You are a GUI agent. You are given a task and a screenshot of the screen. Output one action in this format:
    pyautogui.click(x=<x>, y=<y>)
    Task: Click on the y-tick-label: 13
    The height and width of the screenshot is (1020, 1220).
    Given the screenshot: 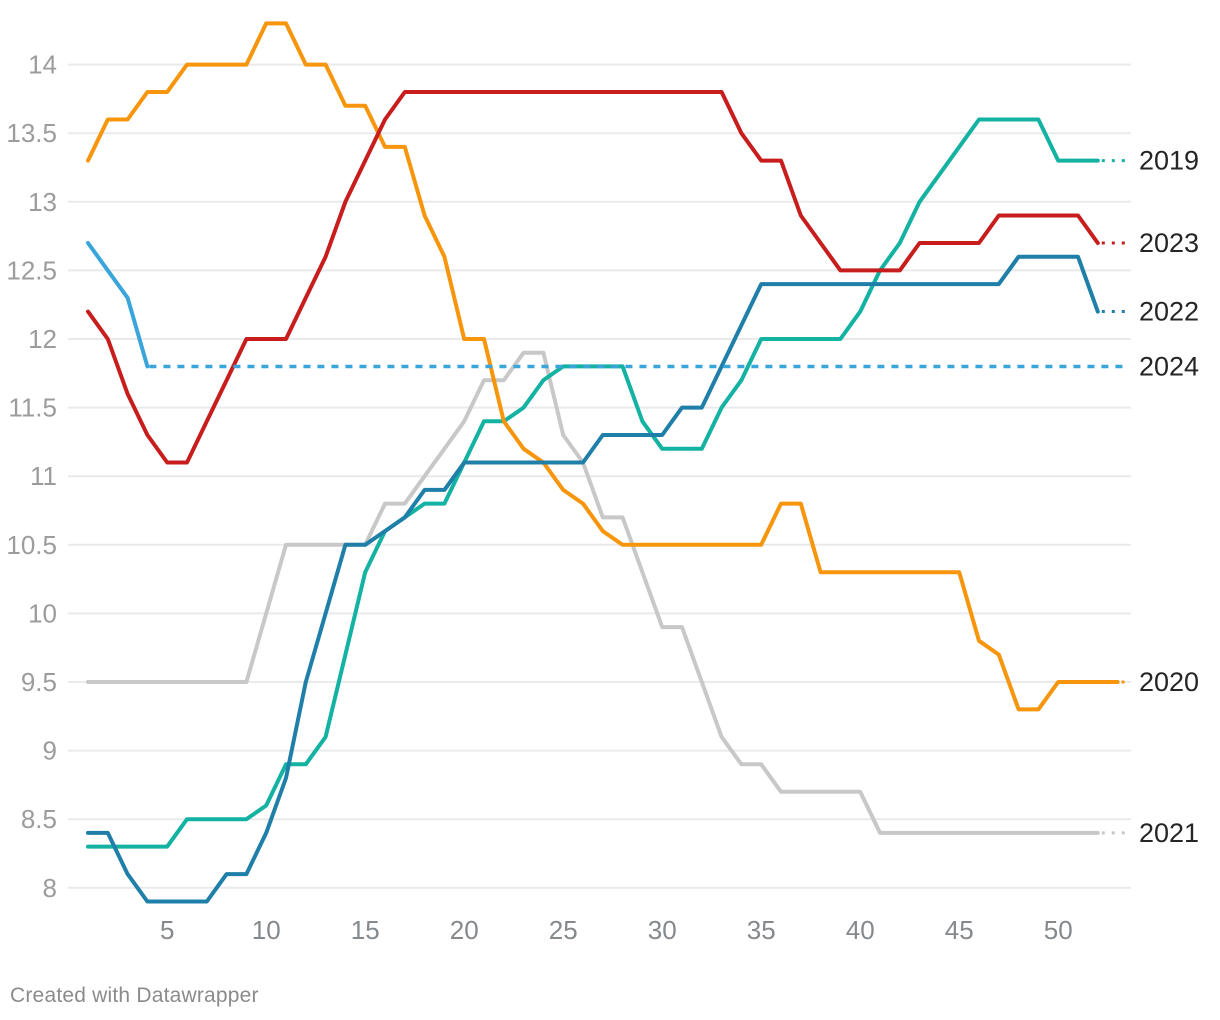 What is the action you would take?
    pyautogui.click(x=42, y=202)
    